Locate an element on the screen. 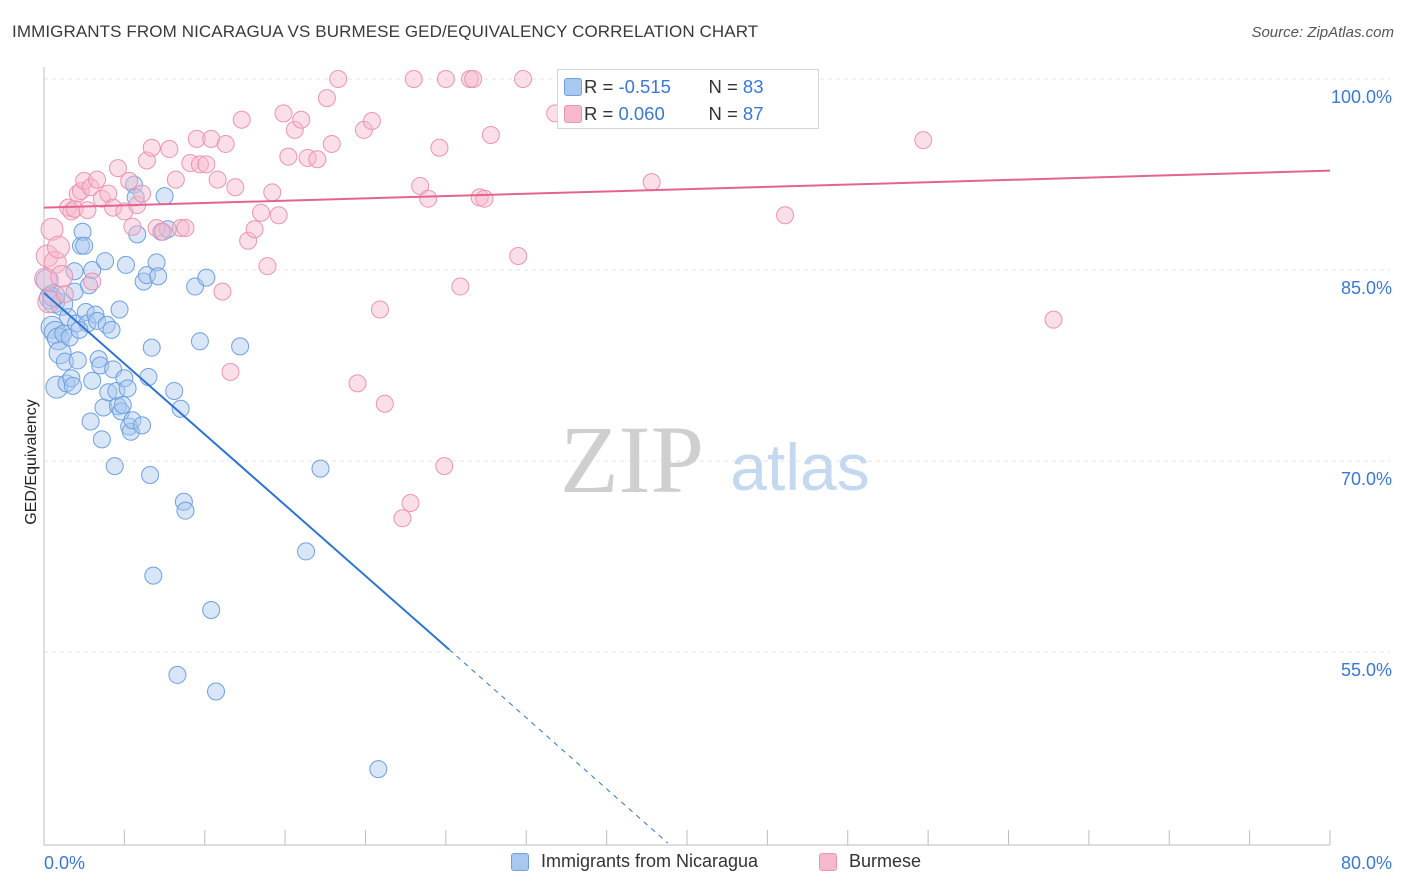  watermark-atlas: atlas is located at coordinates (799, 467).